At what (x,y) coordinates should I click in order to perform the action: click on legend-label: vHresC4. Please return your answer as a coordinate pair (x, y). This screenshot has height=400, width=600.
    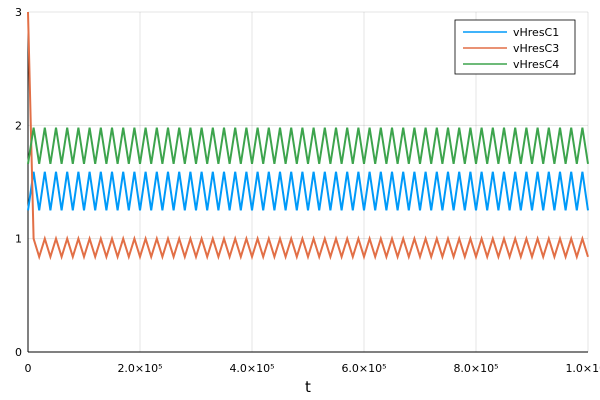
    Looking at the image, I should click on (536, 64).